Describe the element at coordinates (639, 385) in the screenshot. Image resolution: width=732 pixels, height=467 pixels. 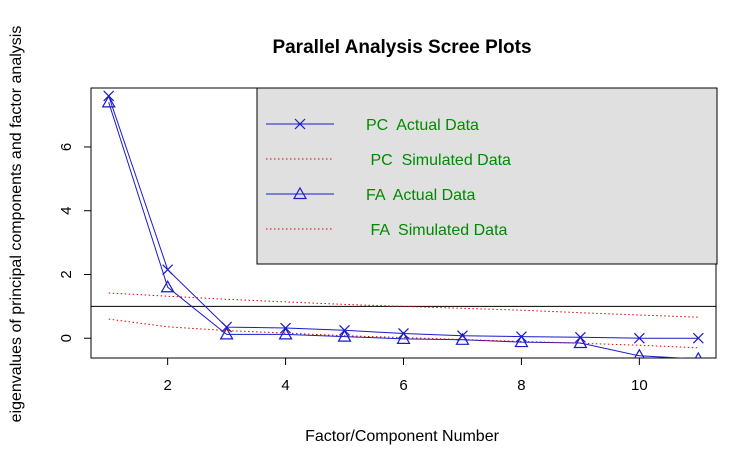
I see `x-tick-label: 10` at that location.